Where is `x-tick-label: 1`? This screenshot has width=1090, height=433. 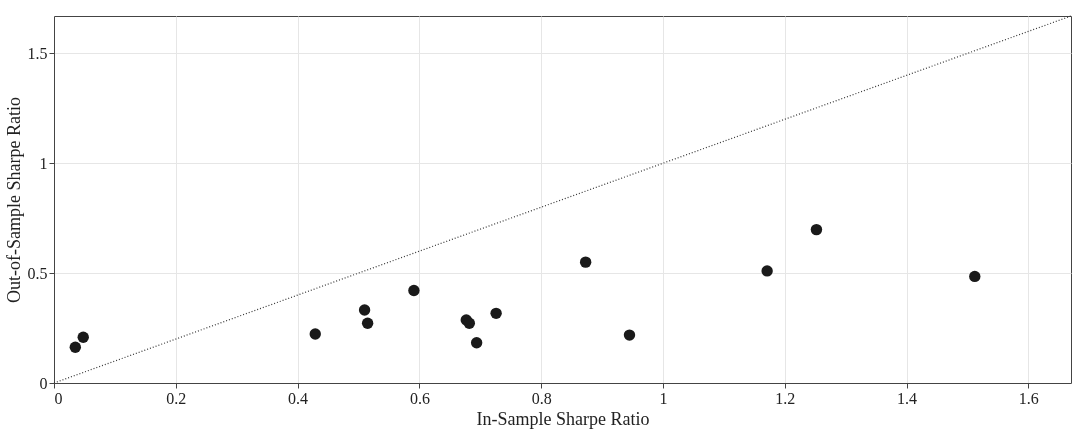 x-tick-label: 1 is located at coordinates (663, 398).